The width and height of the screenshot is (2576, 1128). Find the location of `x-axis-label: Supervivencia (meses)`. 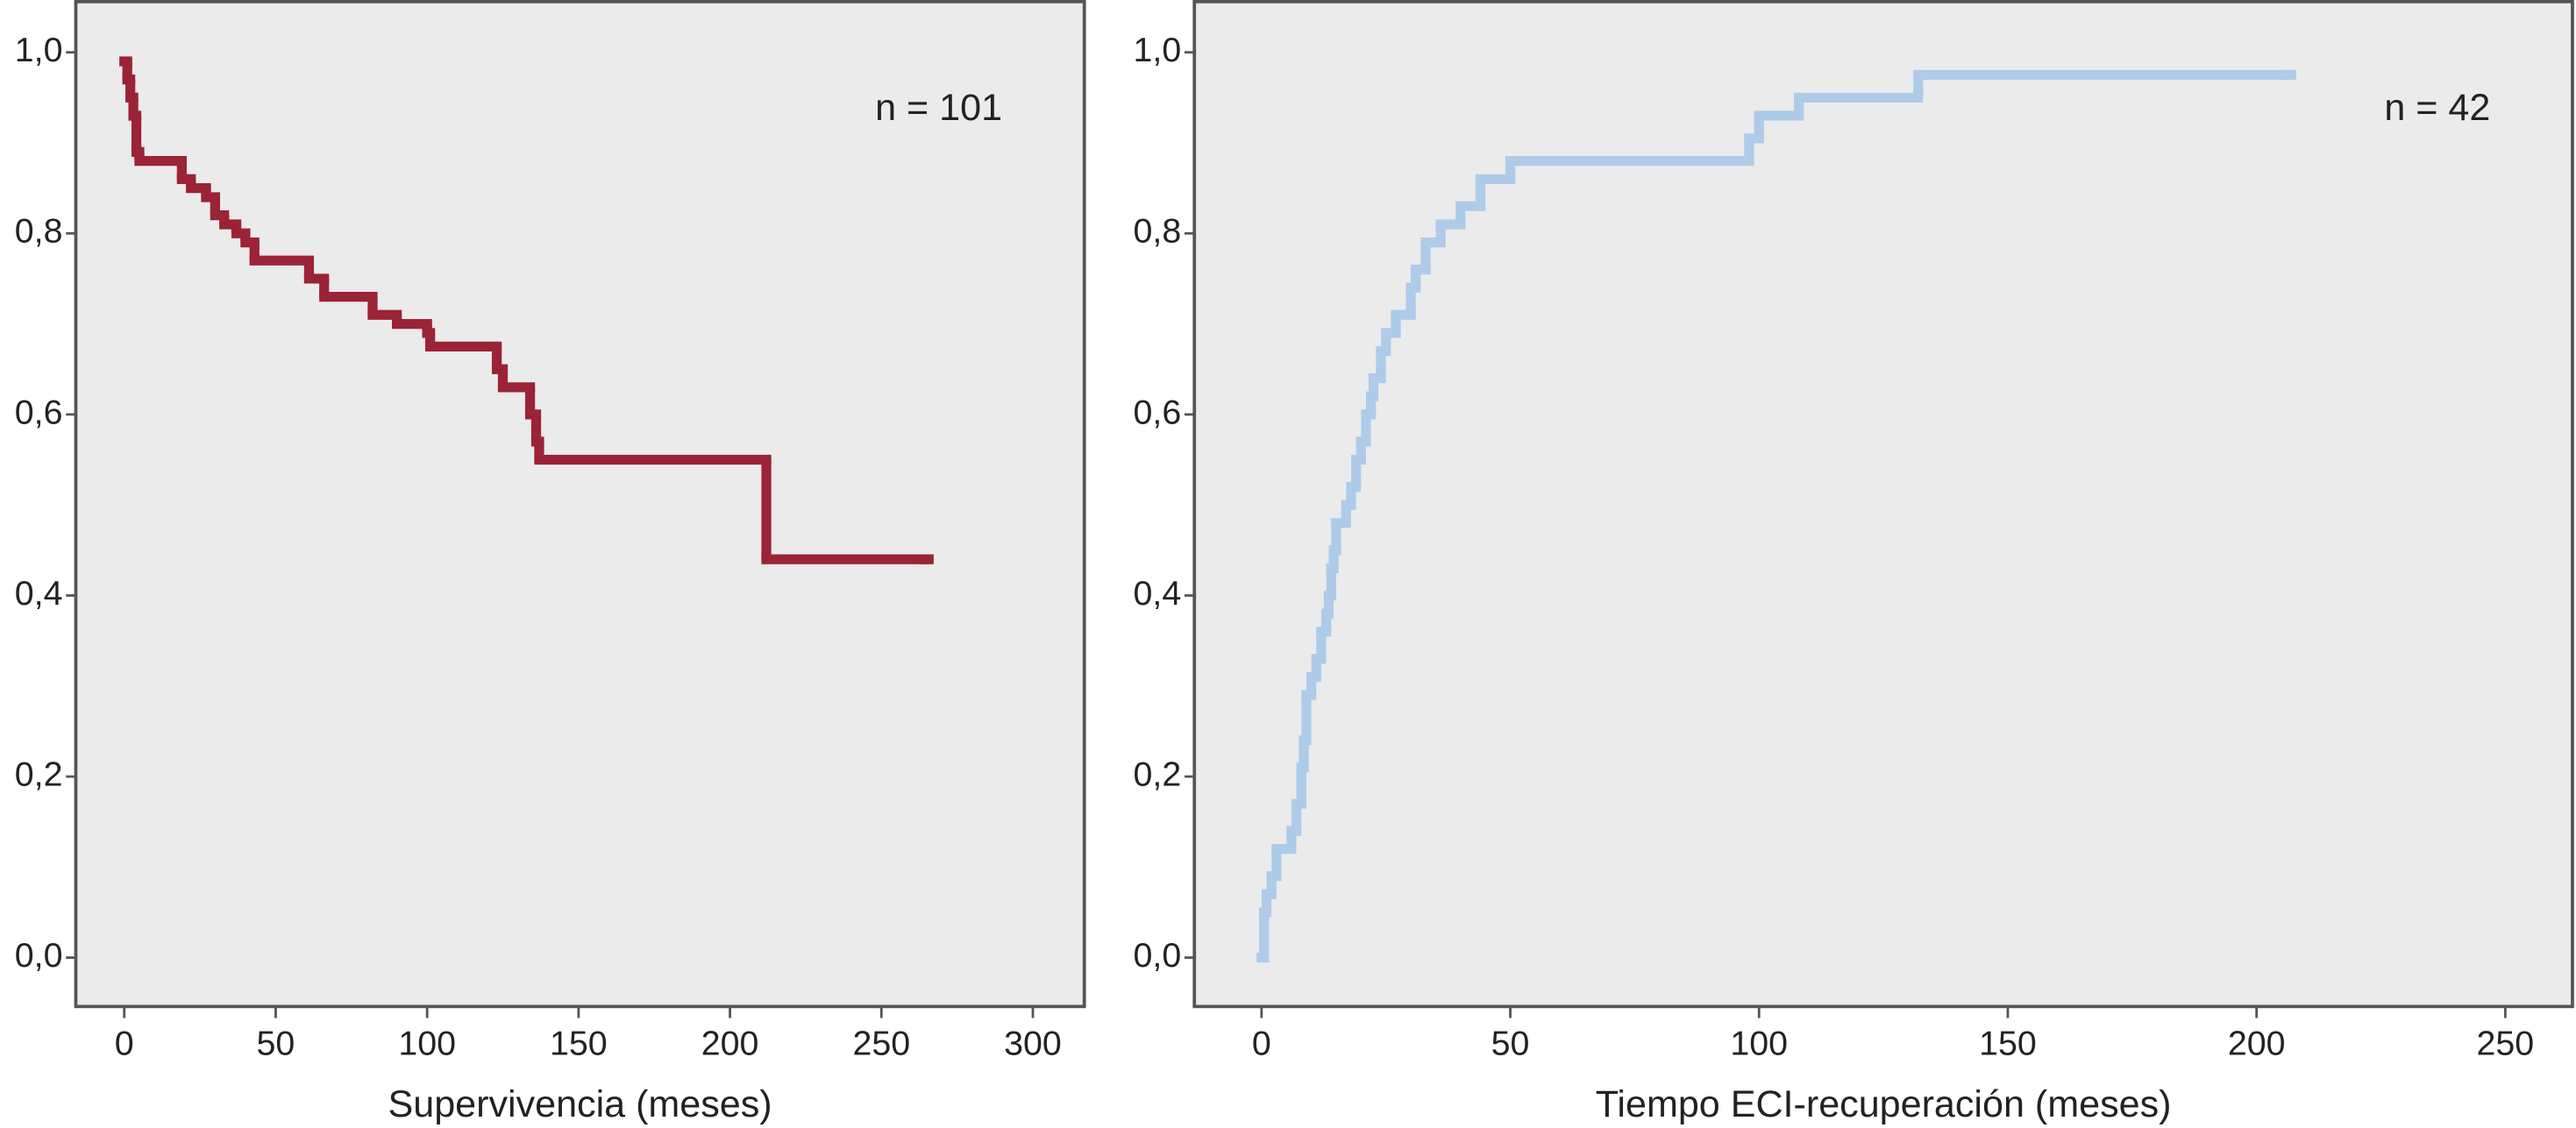

x-axis-label: Supervivencia (meses) is located at coordinates (580, 1104).